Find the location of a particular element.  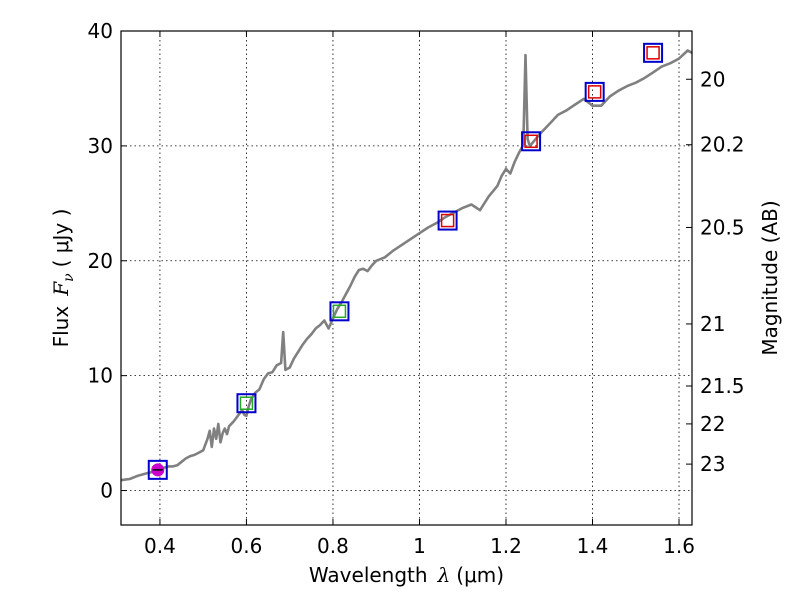

x-tick-label: 1.2 is located at coordinates (506, 546).